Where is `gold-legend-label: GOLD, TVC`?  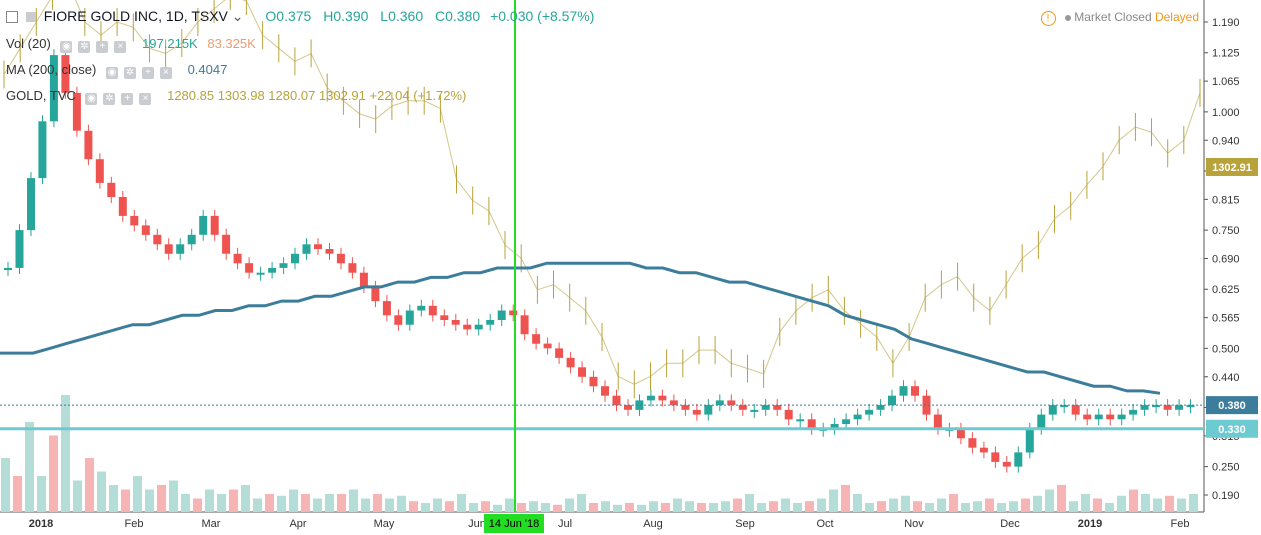
gold-legend-label: GOLD, TVC is located at coordinates (41, 95).